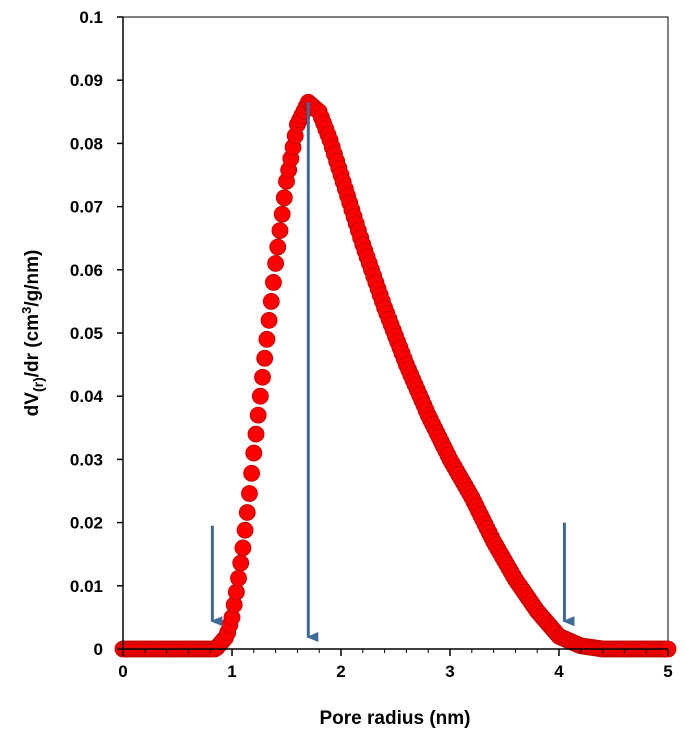 The width and height of the screenshot is (685, 735). I want to click on x-tick-label: 3, so click(449, 671).